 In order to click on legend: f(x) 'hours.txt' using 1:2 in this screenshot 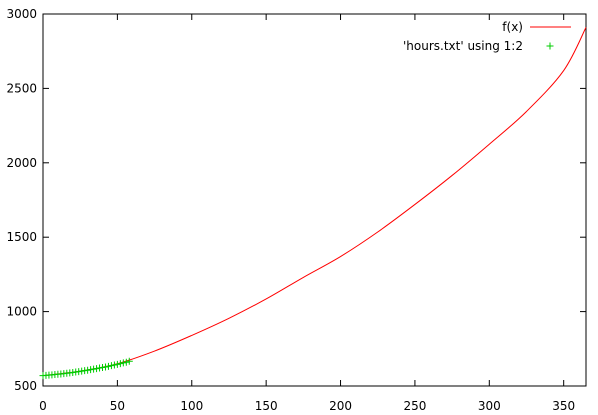, I will do `click(487, 36)`.